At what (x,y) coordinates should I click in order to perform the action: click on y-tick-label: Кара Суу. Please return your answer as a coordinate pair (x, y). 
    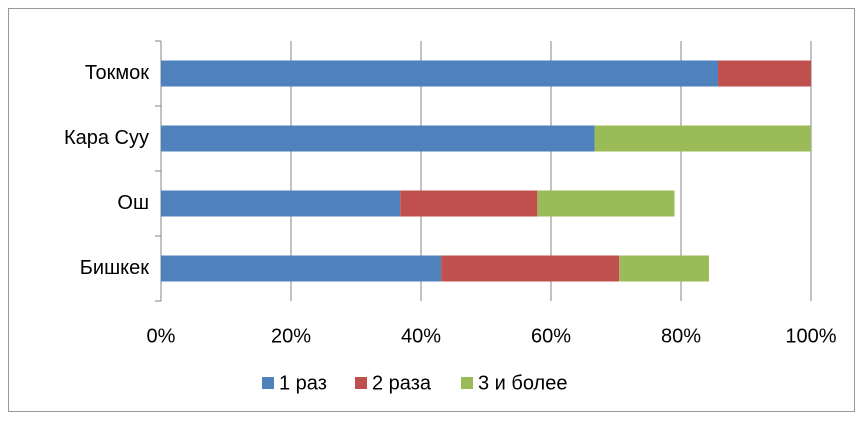
    Looking at the image, I should click on (106, 138).